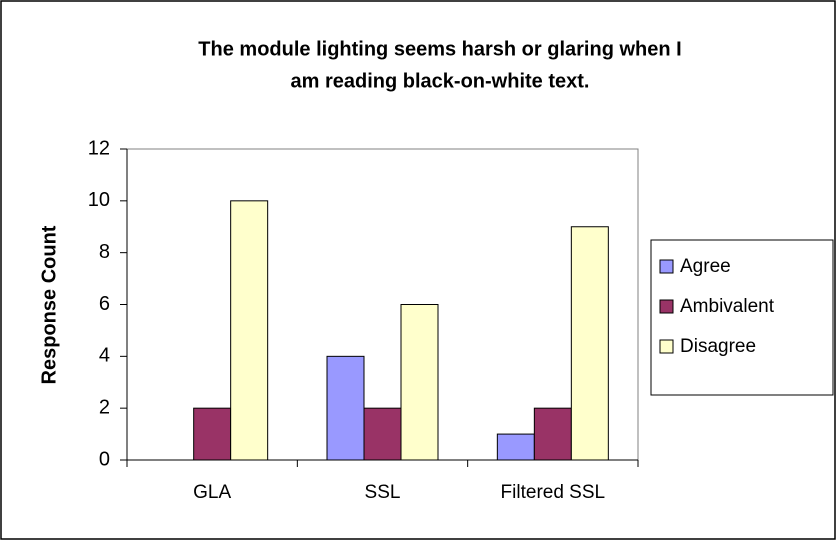  Describe the element at coordinates (49, 304) in the screenshot. I see `y-axis-label: Response Count` at that location.